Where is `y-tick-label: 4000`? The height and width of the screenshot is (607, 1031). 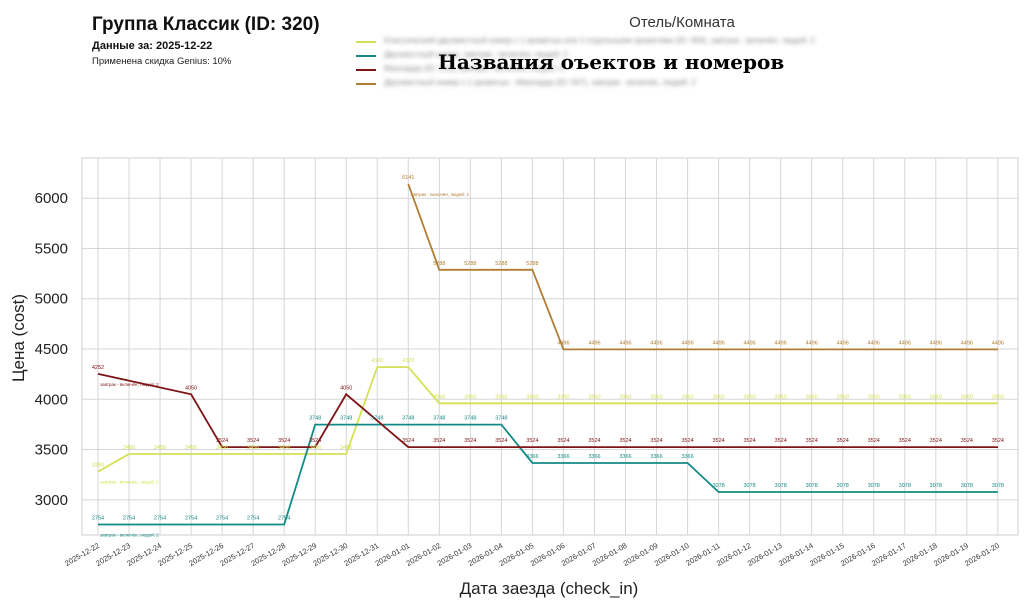
y-tick-label: 4000 is located at coordinates (51, 399).